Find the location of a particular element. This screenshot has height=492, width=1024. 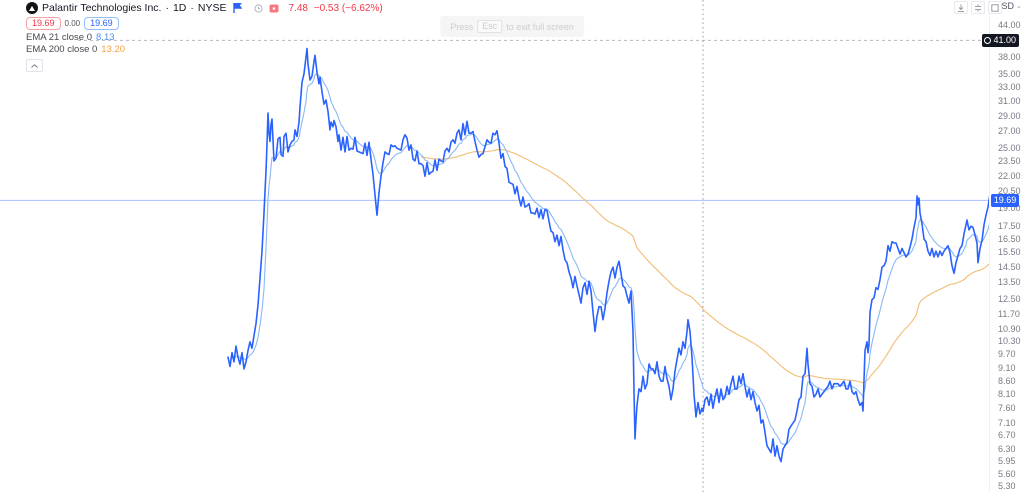

currency-label: USD is located at coordinates (1005, 6).